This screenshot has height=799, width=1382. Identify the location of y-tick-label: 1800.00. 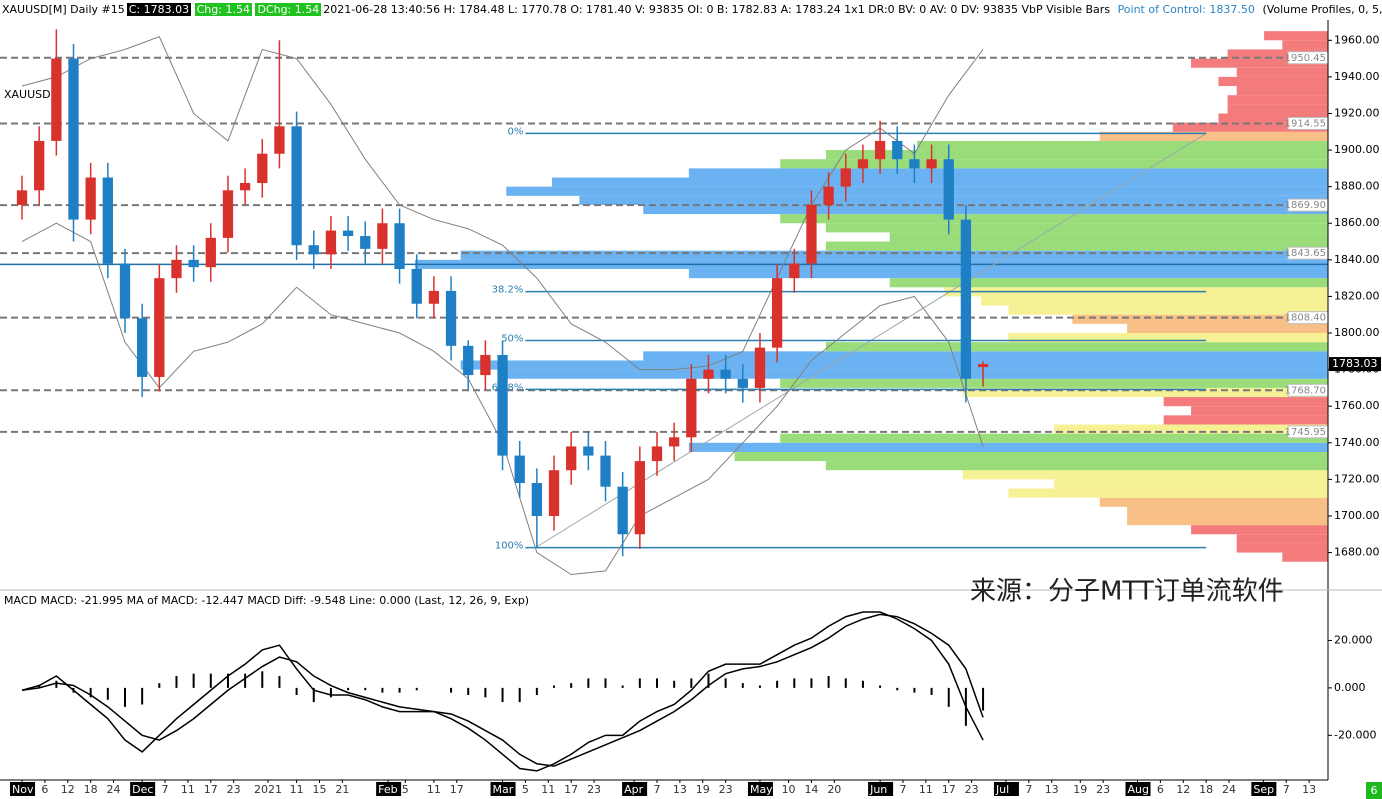
(1357, 332).